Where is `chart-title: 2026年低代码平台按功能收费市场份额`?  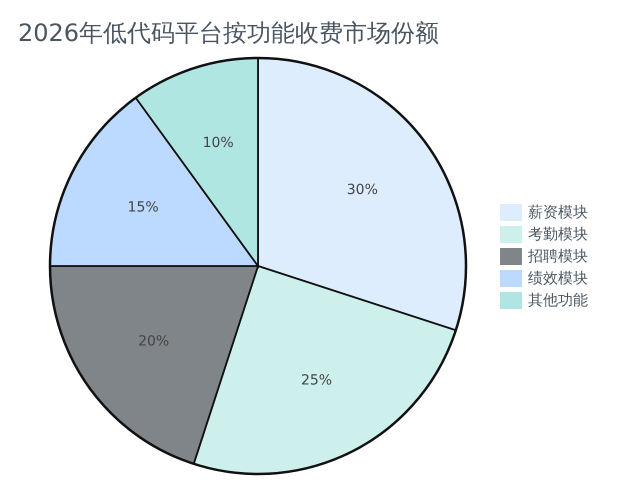 chart-title: 2026年低代码平台按功能收费市场份额 is located at coordinates (229, 33).